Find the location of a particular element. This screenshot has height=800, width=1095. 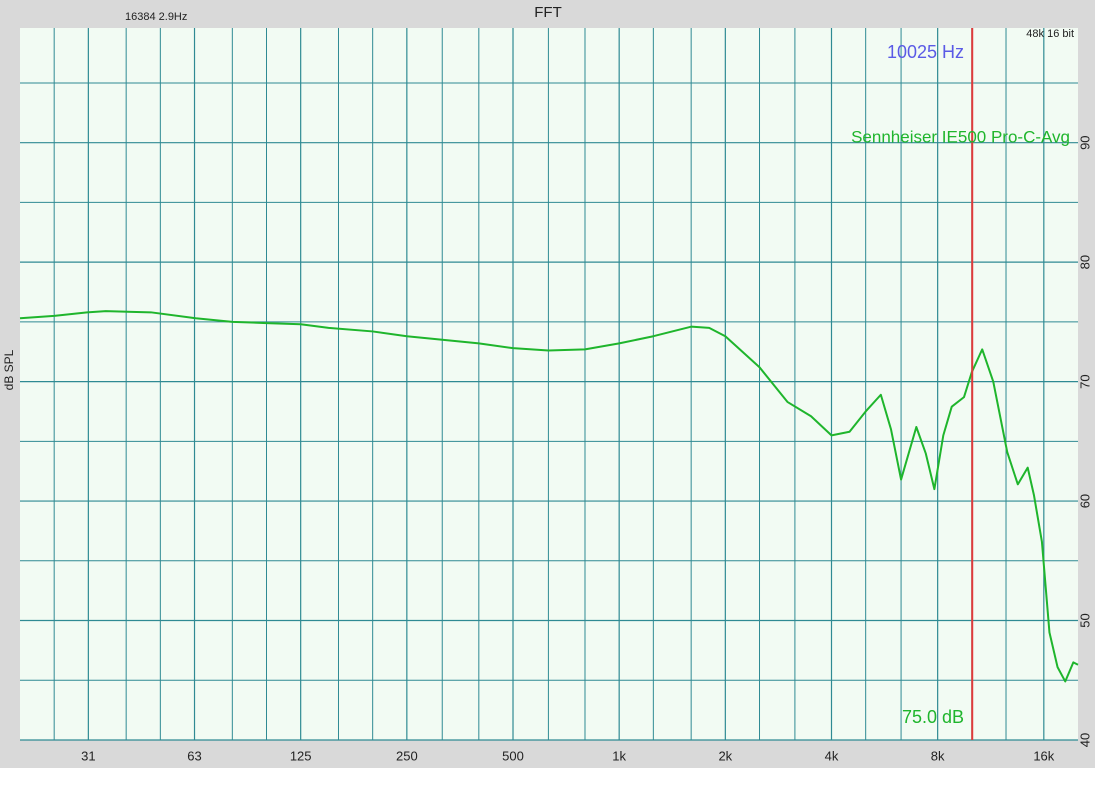

y-tick-label: 70 is located at coordinates (1084, 381).